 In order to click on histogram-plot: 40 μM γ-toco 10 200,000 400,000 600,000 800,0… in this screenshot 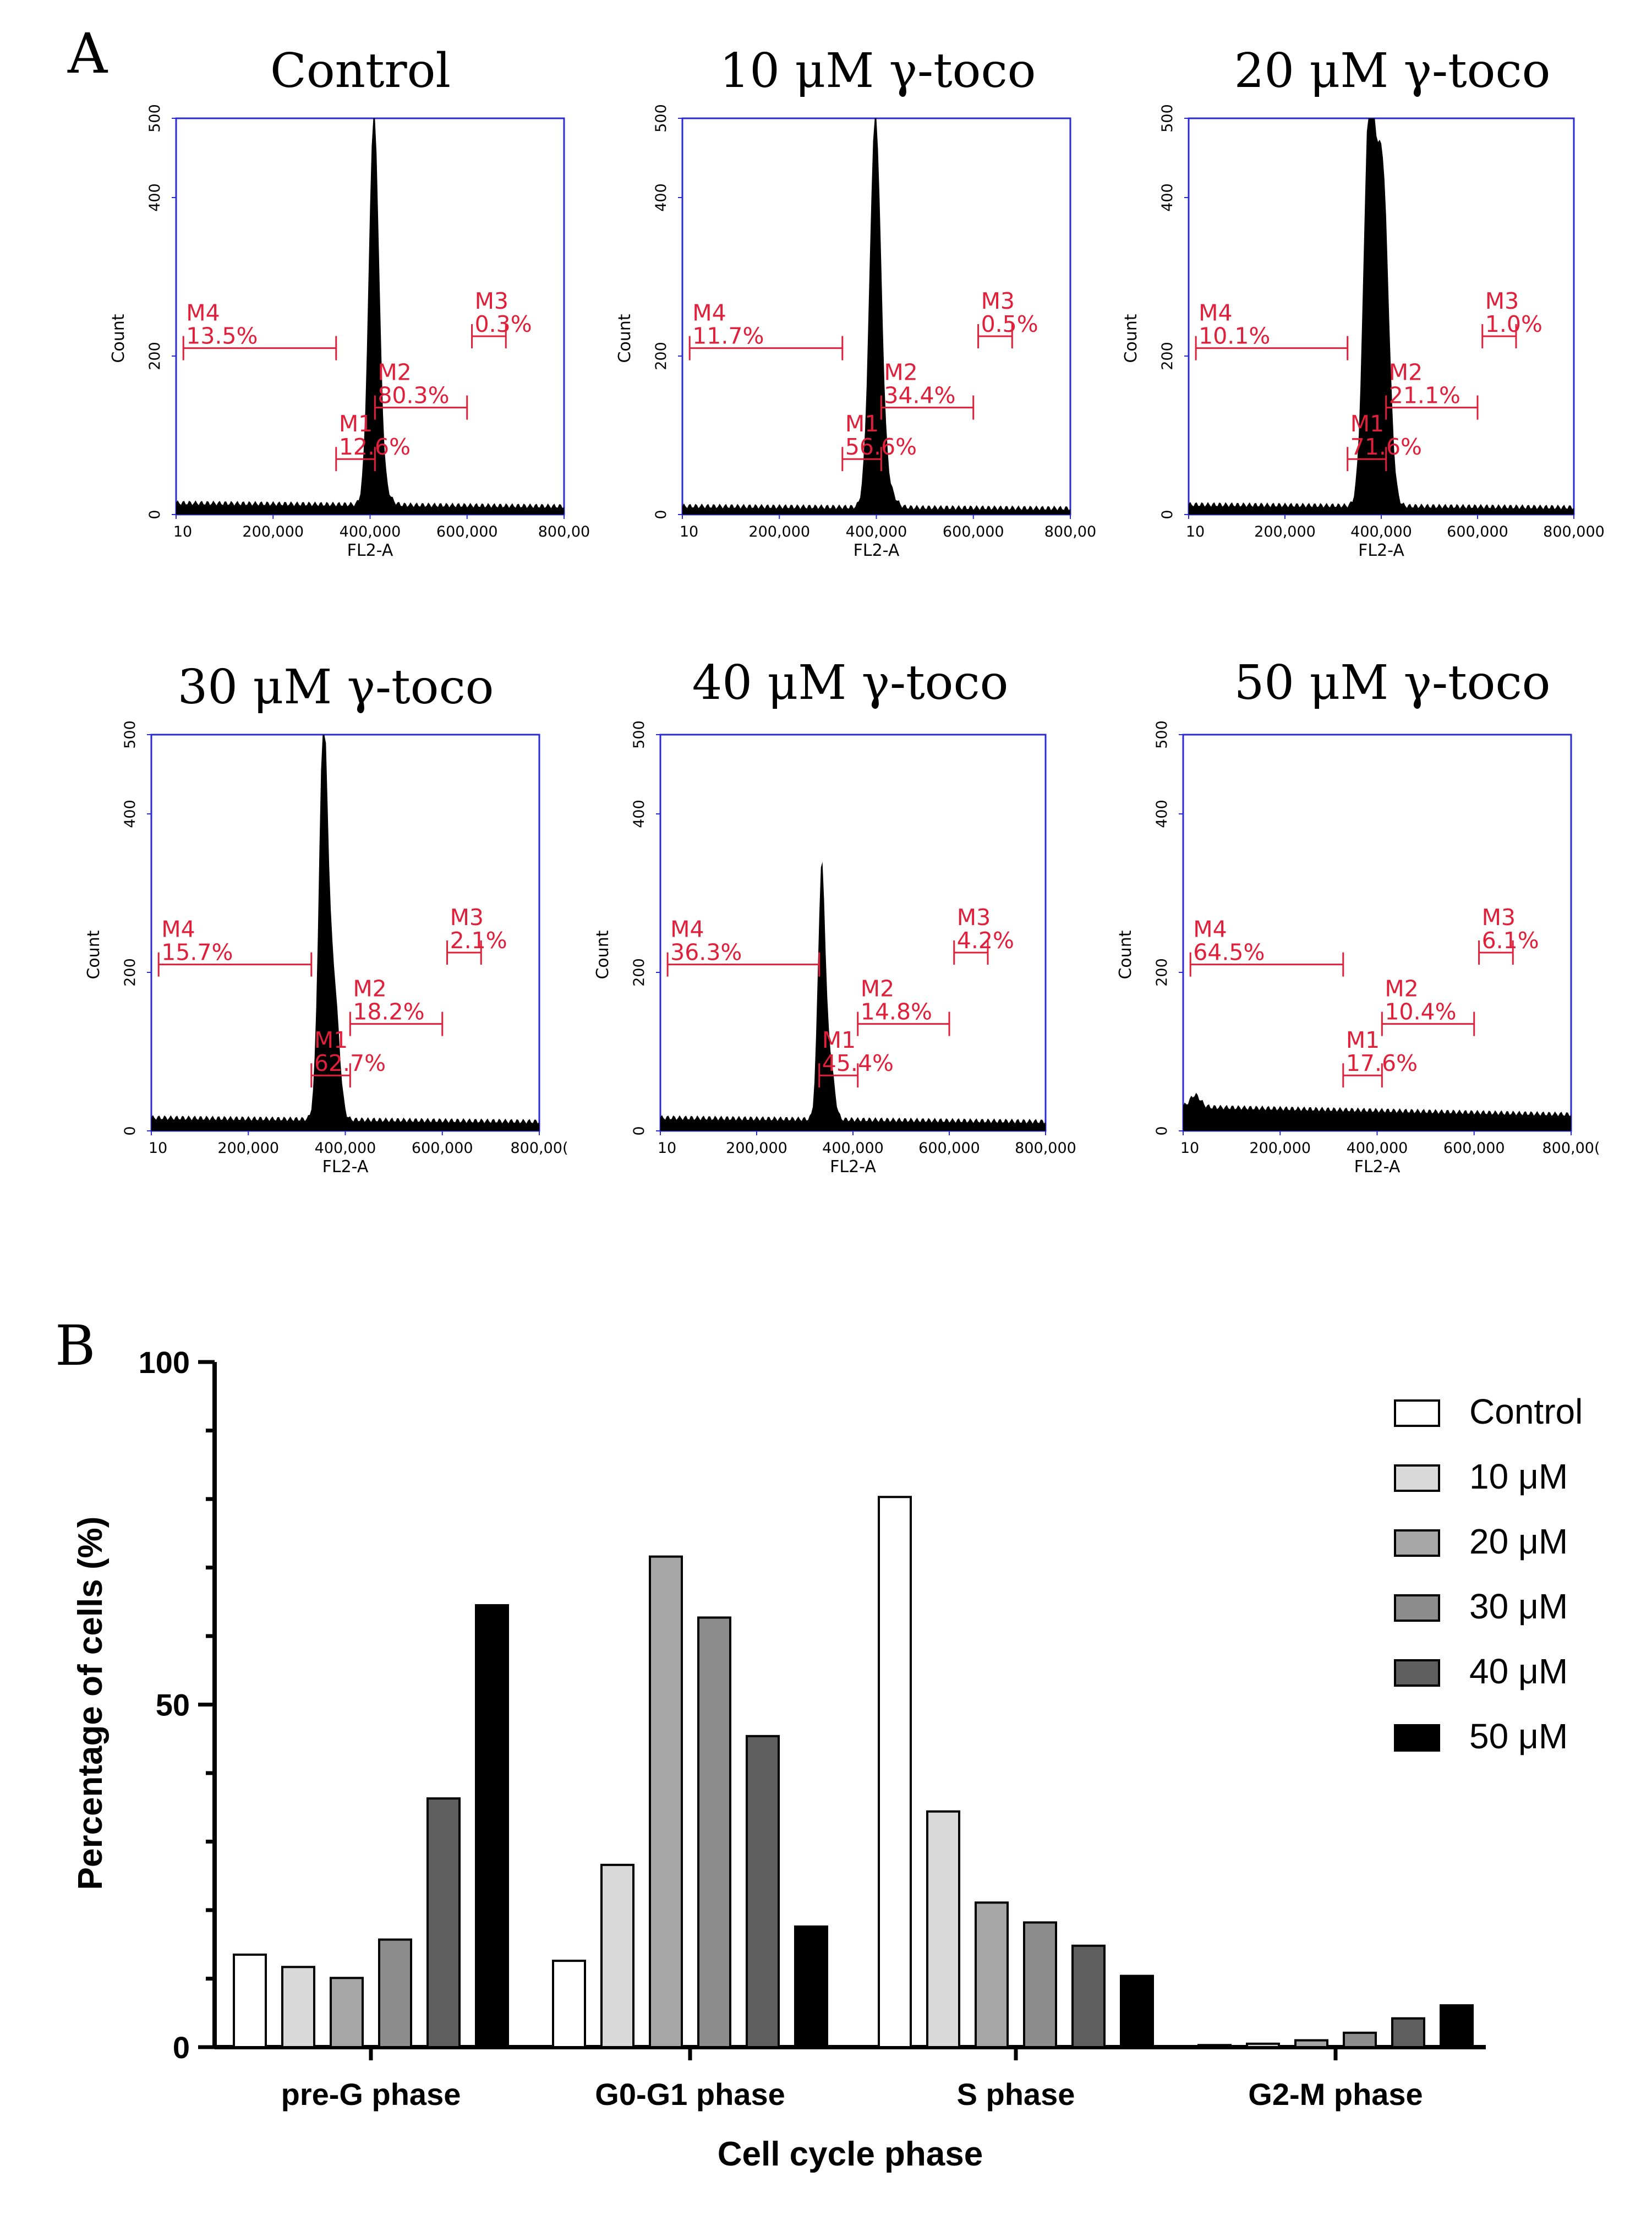, I will do `click(834, 916)`.